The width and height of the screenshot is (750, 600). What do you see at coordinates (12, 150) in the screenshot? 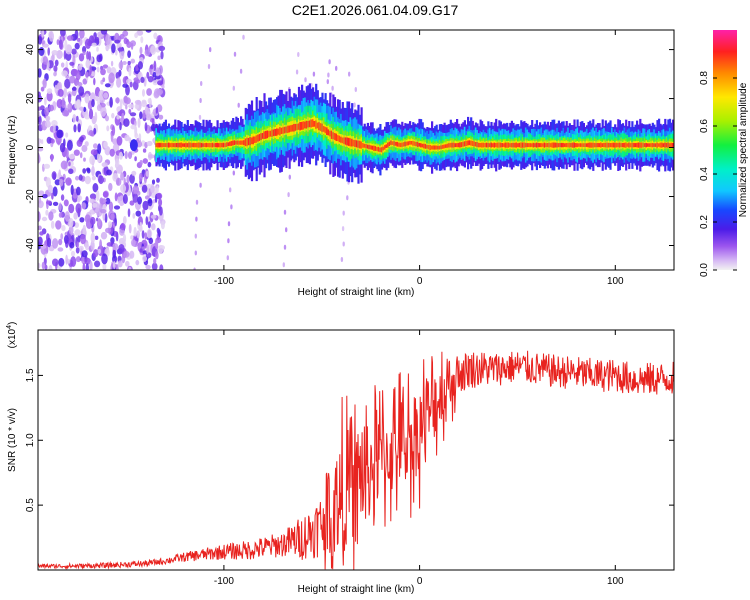
I see `spectrogram-y-axis-label: Frequency (Hz)` at bounding box center [12, 150].